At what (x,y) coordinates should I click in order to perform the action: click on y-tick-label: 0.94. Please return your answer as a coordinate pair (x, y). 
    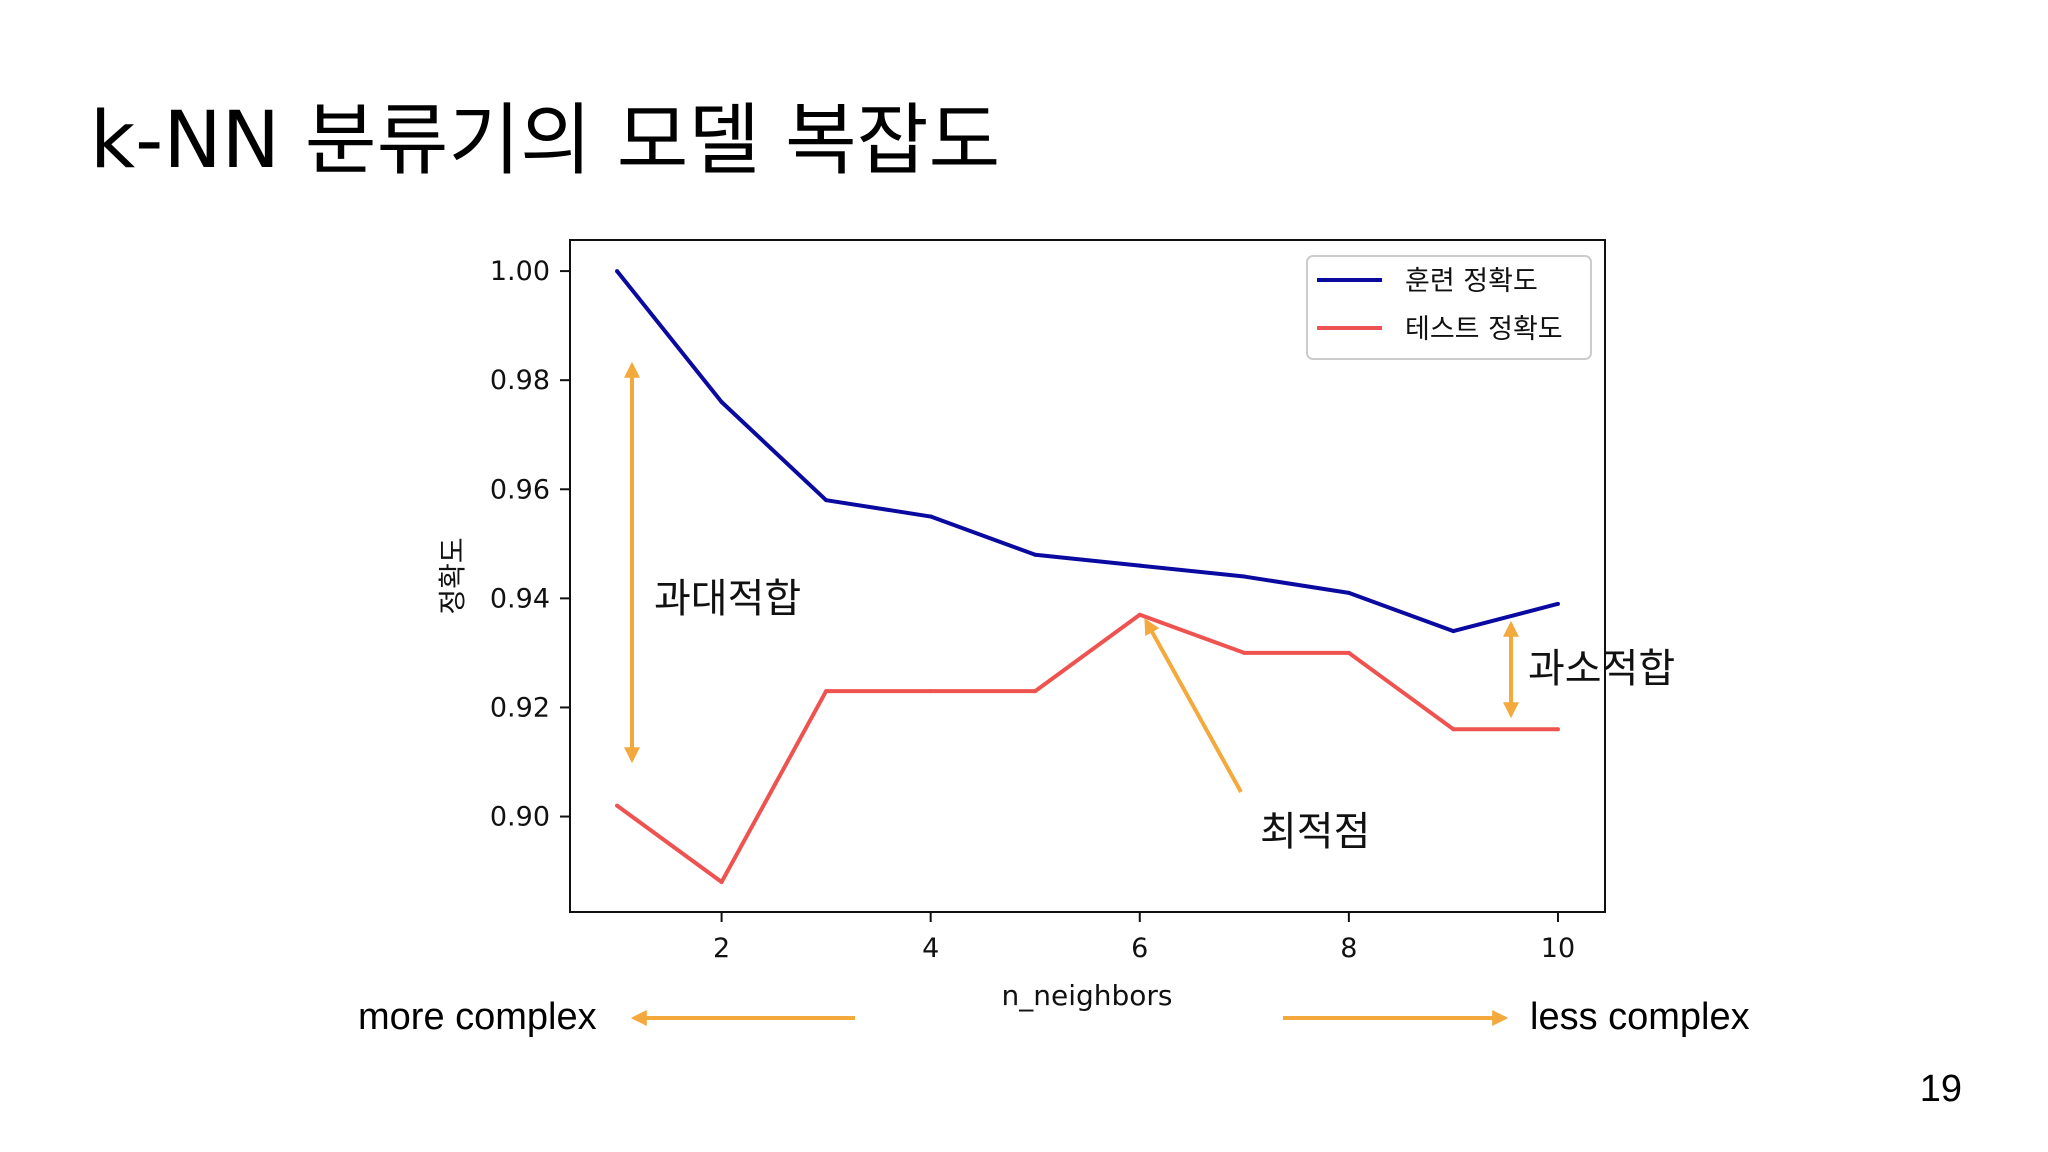
    Looking at the image, I should click on (520, 598).